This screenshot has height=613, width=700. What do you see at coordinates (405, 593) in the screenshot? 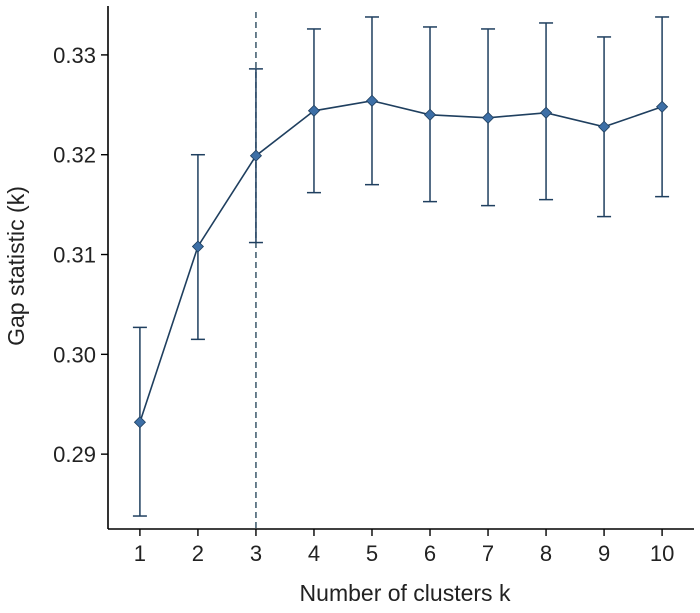
I see `x-axis-title: Number of clusters k` at bounding box center [405, 593].